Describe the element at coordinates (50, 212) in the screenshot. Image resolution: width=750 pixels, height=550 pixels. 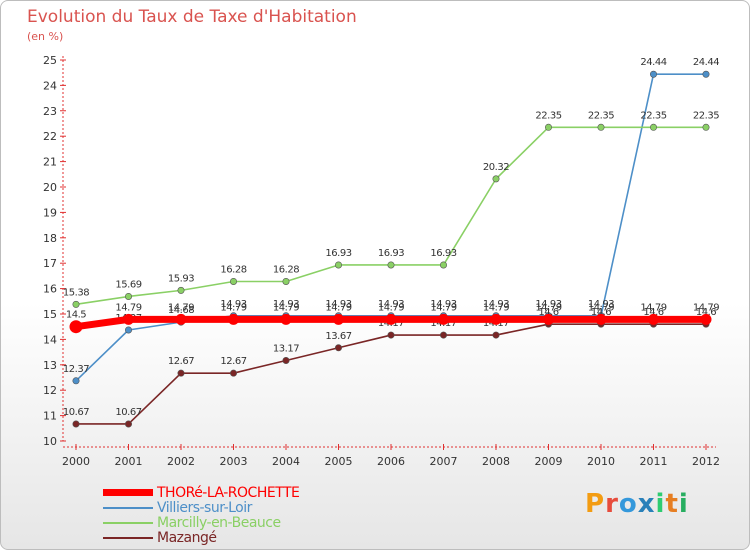
I see `y-tick-label: 19` at that location.